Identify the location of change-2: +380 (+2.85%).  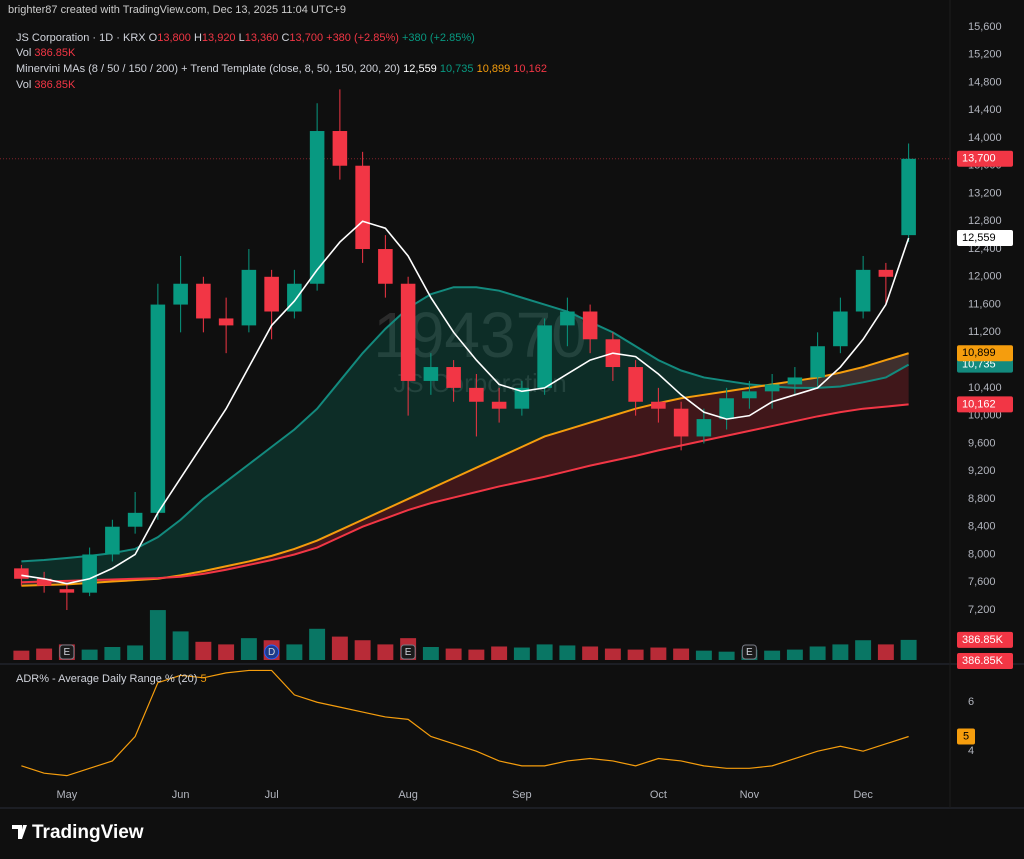
(438, 38).